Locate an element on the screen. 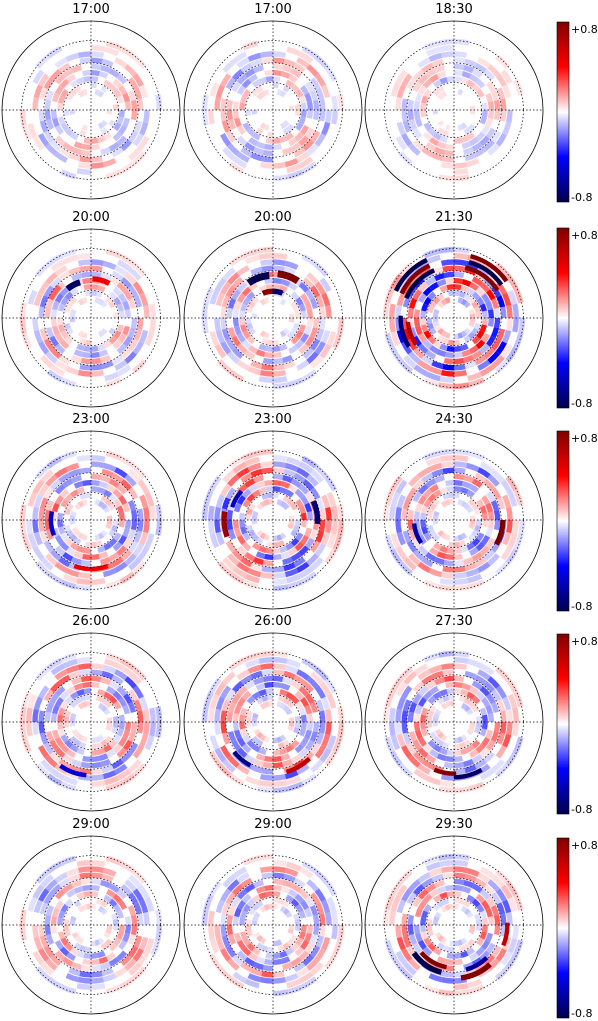 This screenshot has height=1021, width=598. colorbar-row-2: +0.8-0.8 is located at coordinates (577, 318).